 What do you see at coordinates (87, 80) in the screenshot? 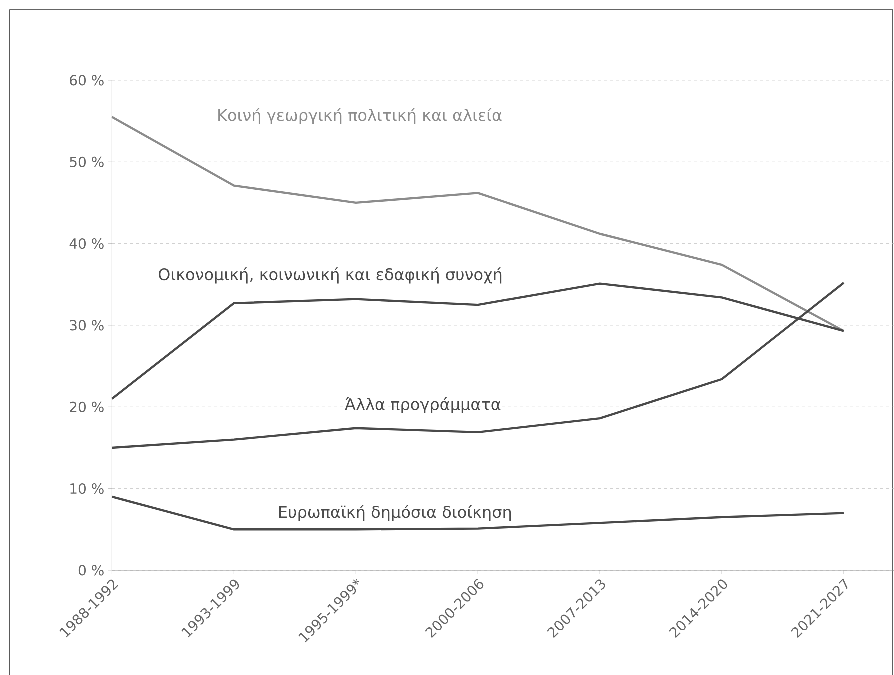
I see `y-tick-label: 60 %` at bounding box center [87, 80].